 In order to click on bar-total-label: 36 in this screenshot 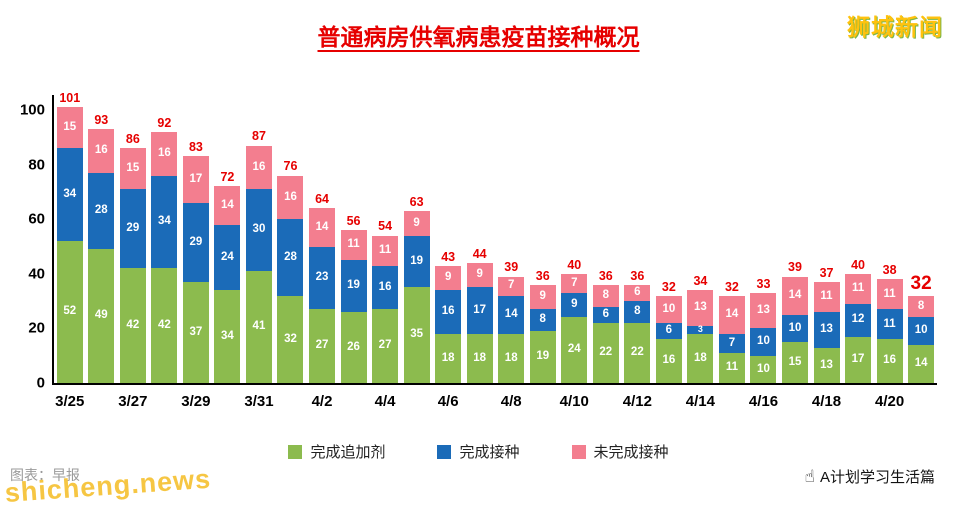, I will do `click(637, 275)`.